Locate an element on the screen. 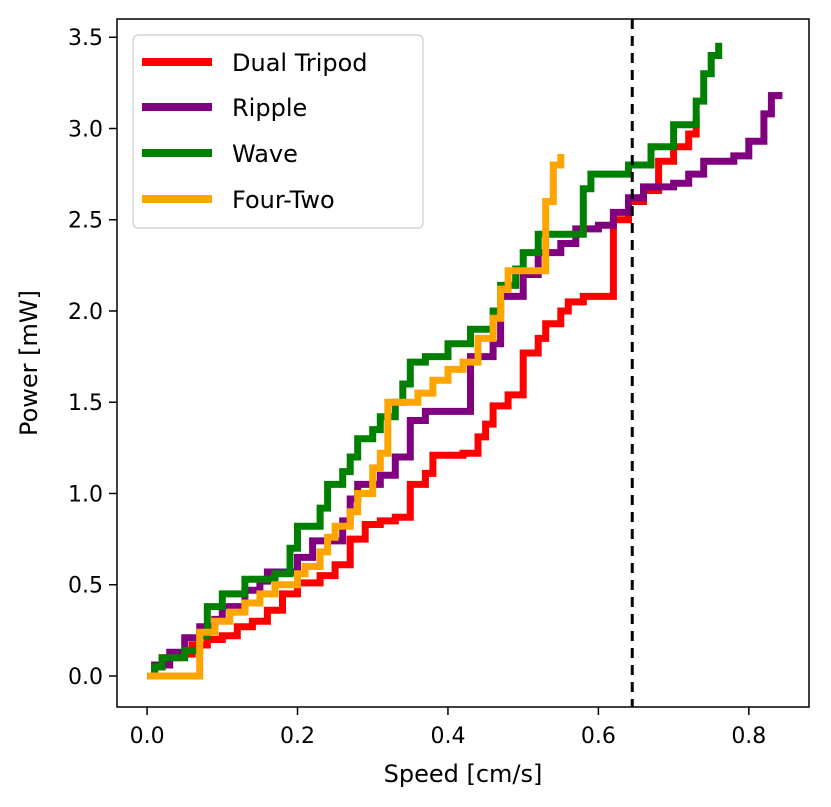 Image resolution: width=831 pixels, height=807 pixels. x-tick-label: 0.2 is located at coordinates (297, 736).